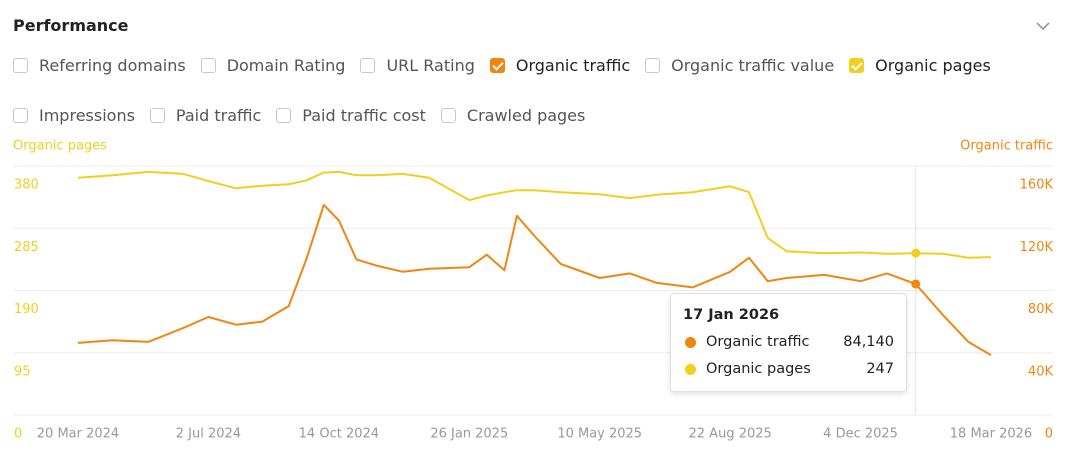  Describe the element at coordinates (218, 115) in the screenshot. I see `filter-label: Paid traffic` at that location.